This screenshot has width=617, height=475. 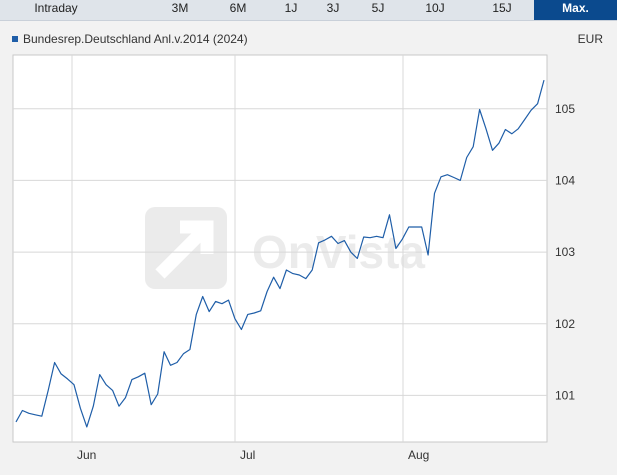 What do you see at coordinates (575, 10) in the screenshot?
I see `tab-max: Max.` at bounding box center [575, 10].